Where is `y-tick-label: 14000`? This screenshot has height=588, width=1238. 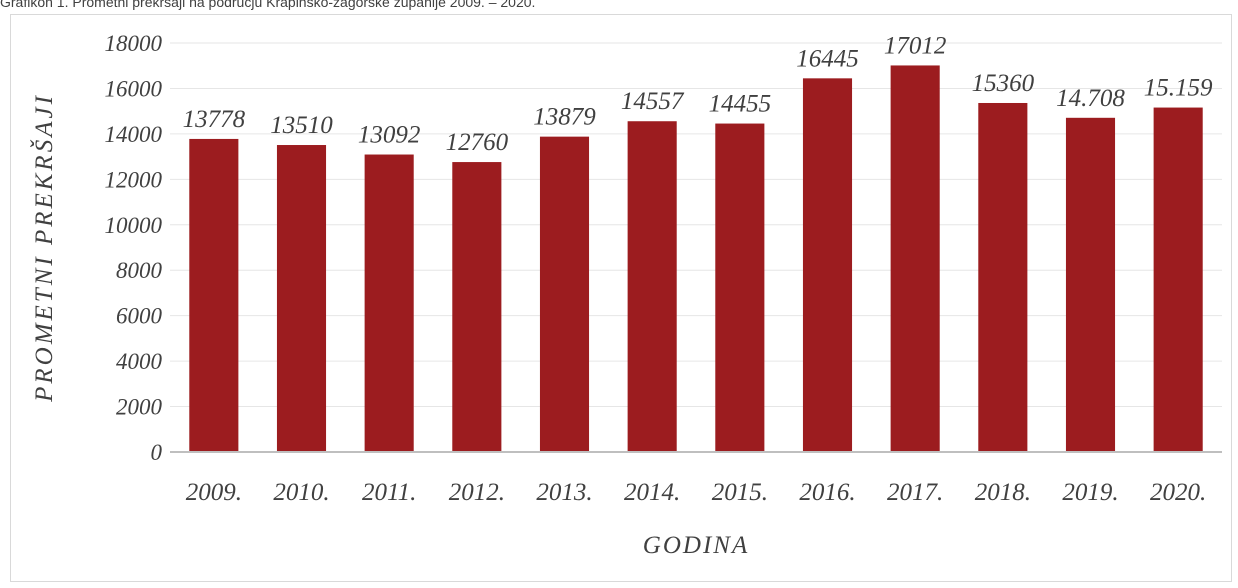
y-tick-label: 14000 is located at coordinates (134, 134).